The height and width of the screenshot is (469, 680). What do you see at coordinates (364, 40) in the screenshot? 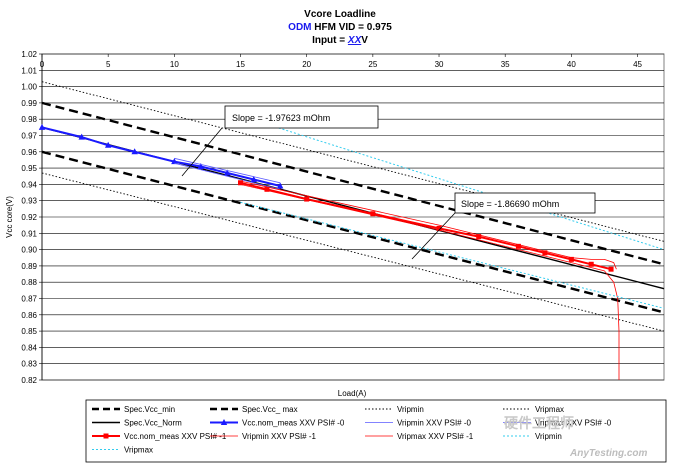
I see `chart-title-v: V` at bounding box center [364, 40].